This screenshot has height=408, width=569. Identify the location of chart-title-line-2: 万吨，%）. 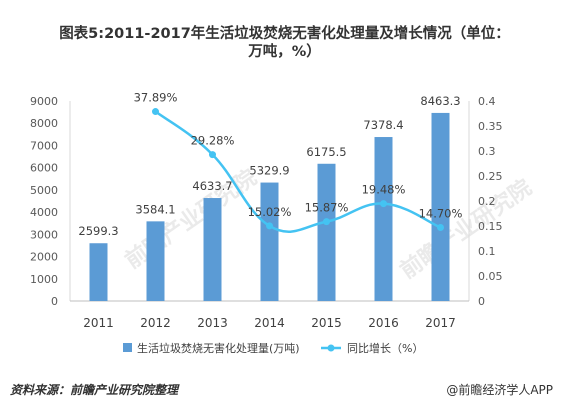
(284, 52).